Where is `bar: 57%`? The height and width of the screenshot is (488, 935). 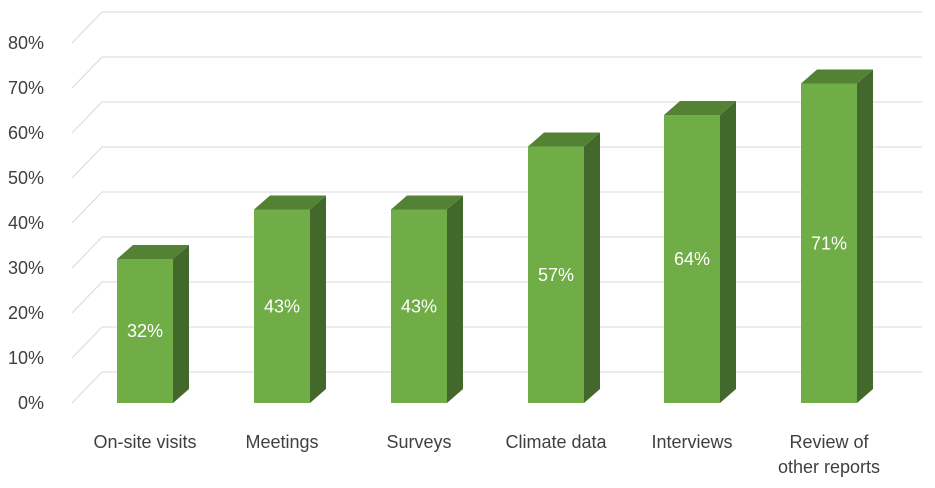 bar: 57% is located at coordinates (564, 267).